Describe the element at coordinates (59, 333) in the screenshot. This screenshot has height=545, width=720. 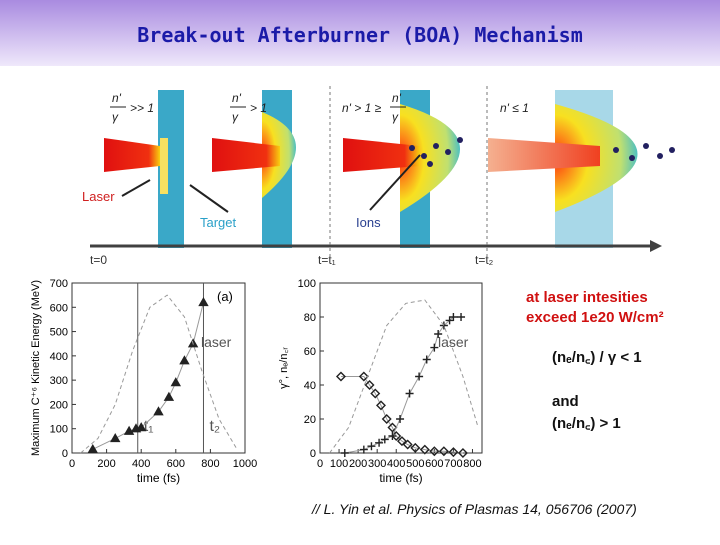
I see `y-tick-label: 500` at that location.